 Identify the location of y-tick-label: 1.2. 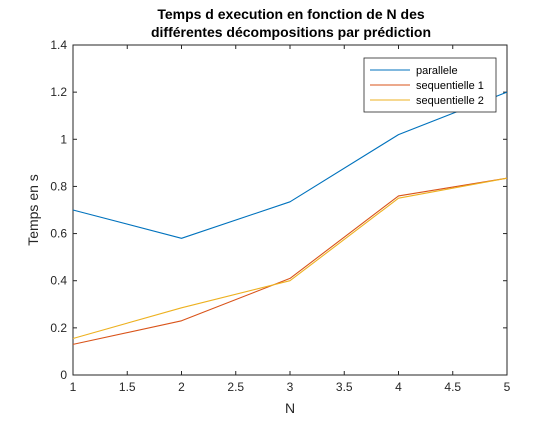
(58, 92).